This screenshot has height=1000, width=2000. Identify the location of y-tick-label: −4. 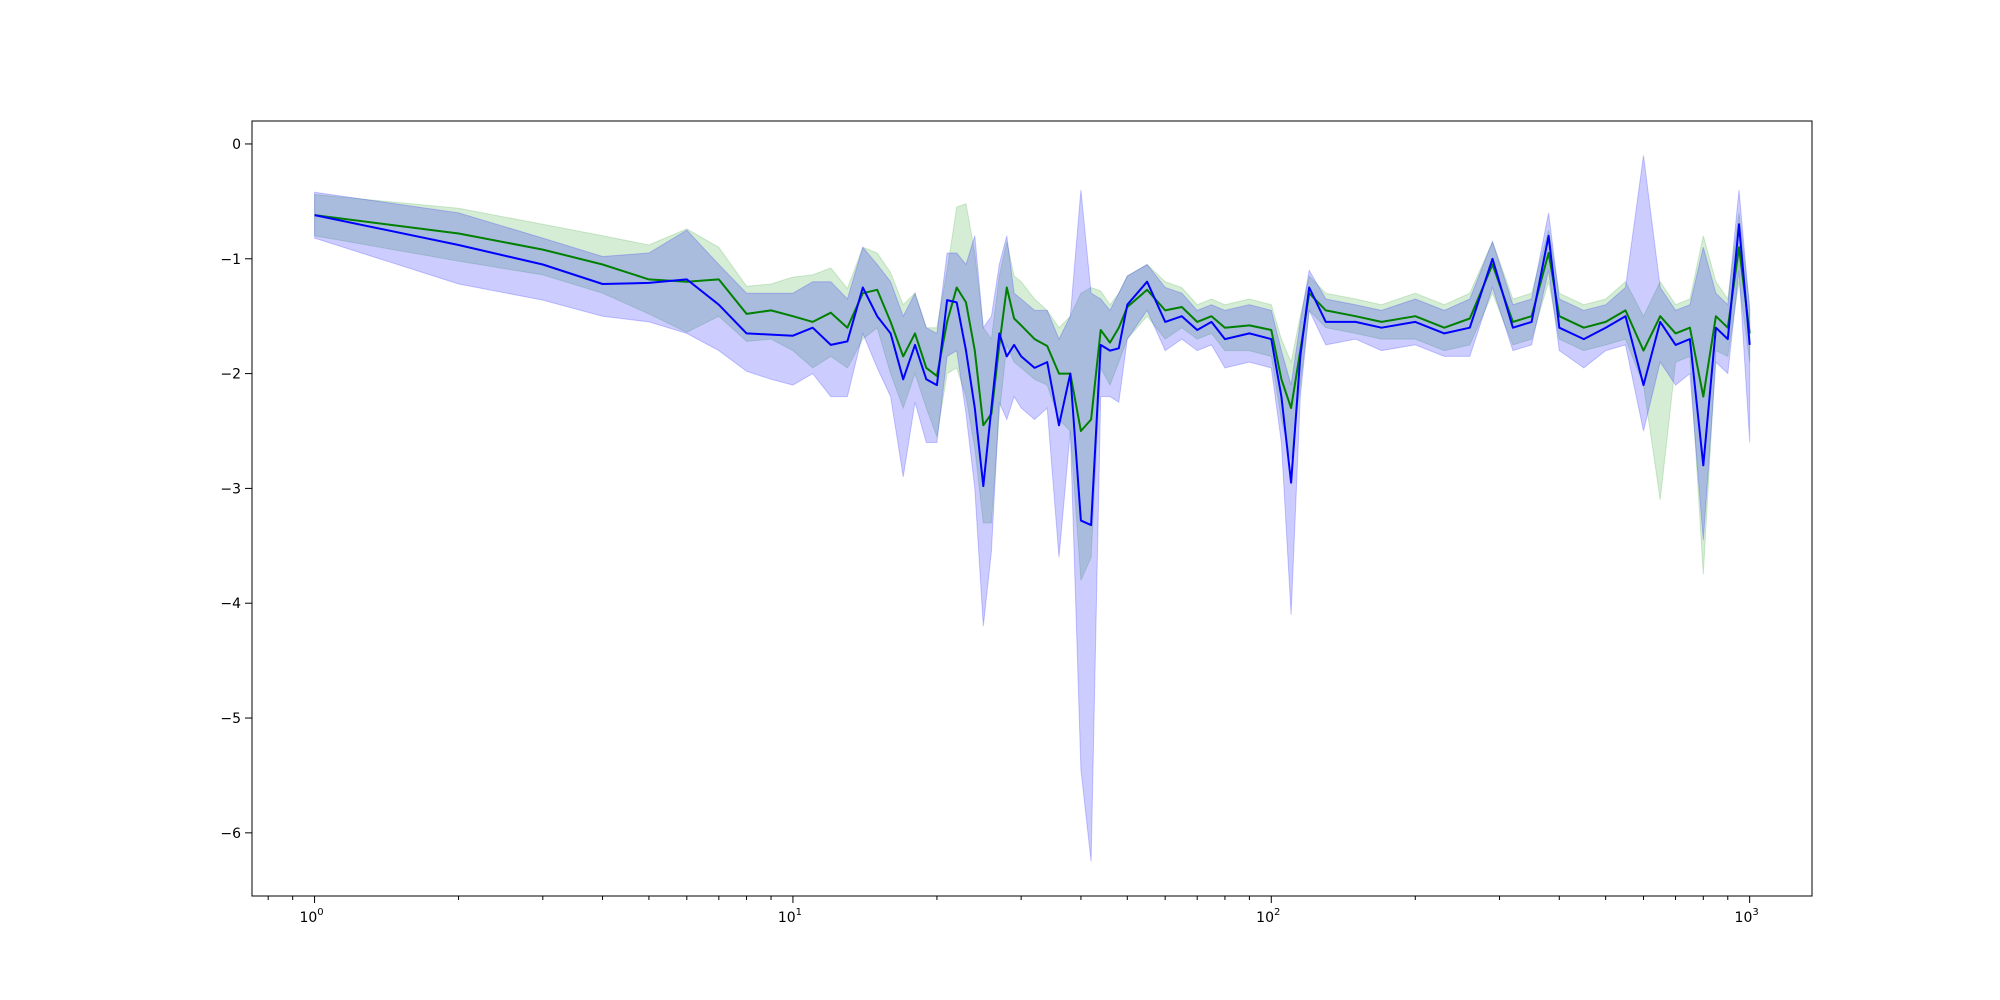
(230, 604).